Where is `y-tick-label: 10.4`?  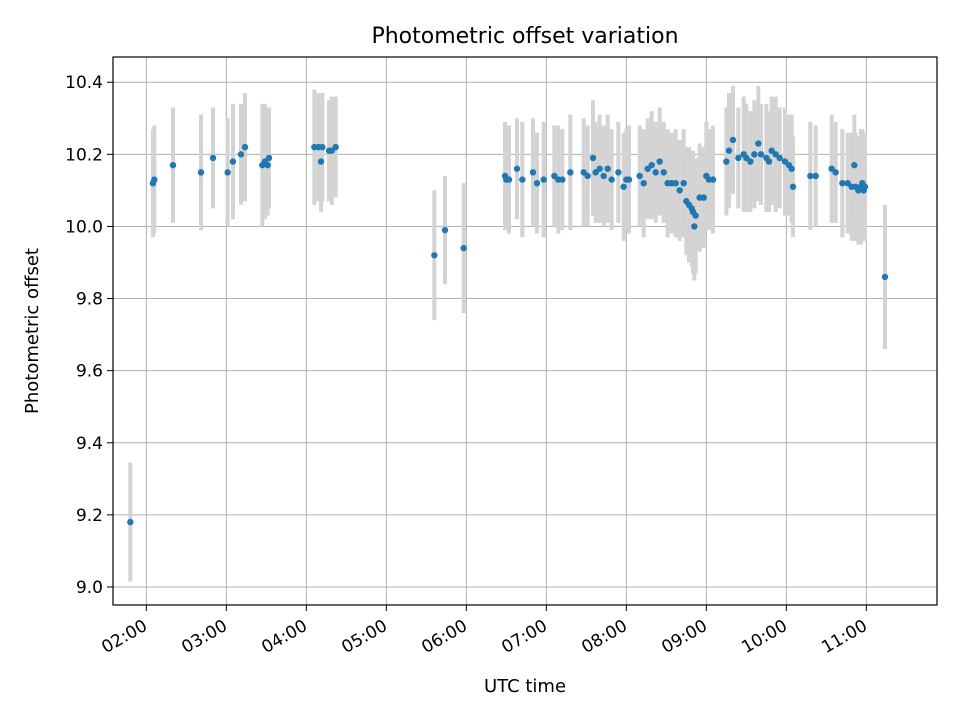 y-tick-label: 10.4 is located at coordinates (84, 83).